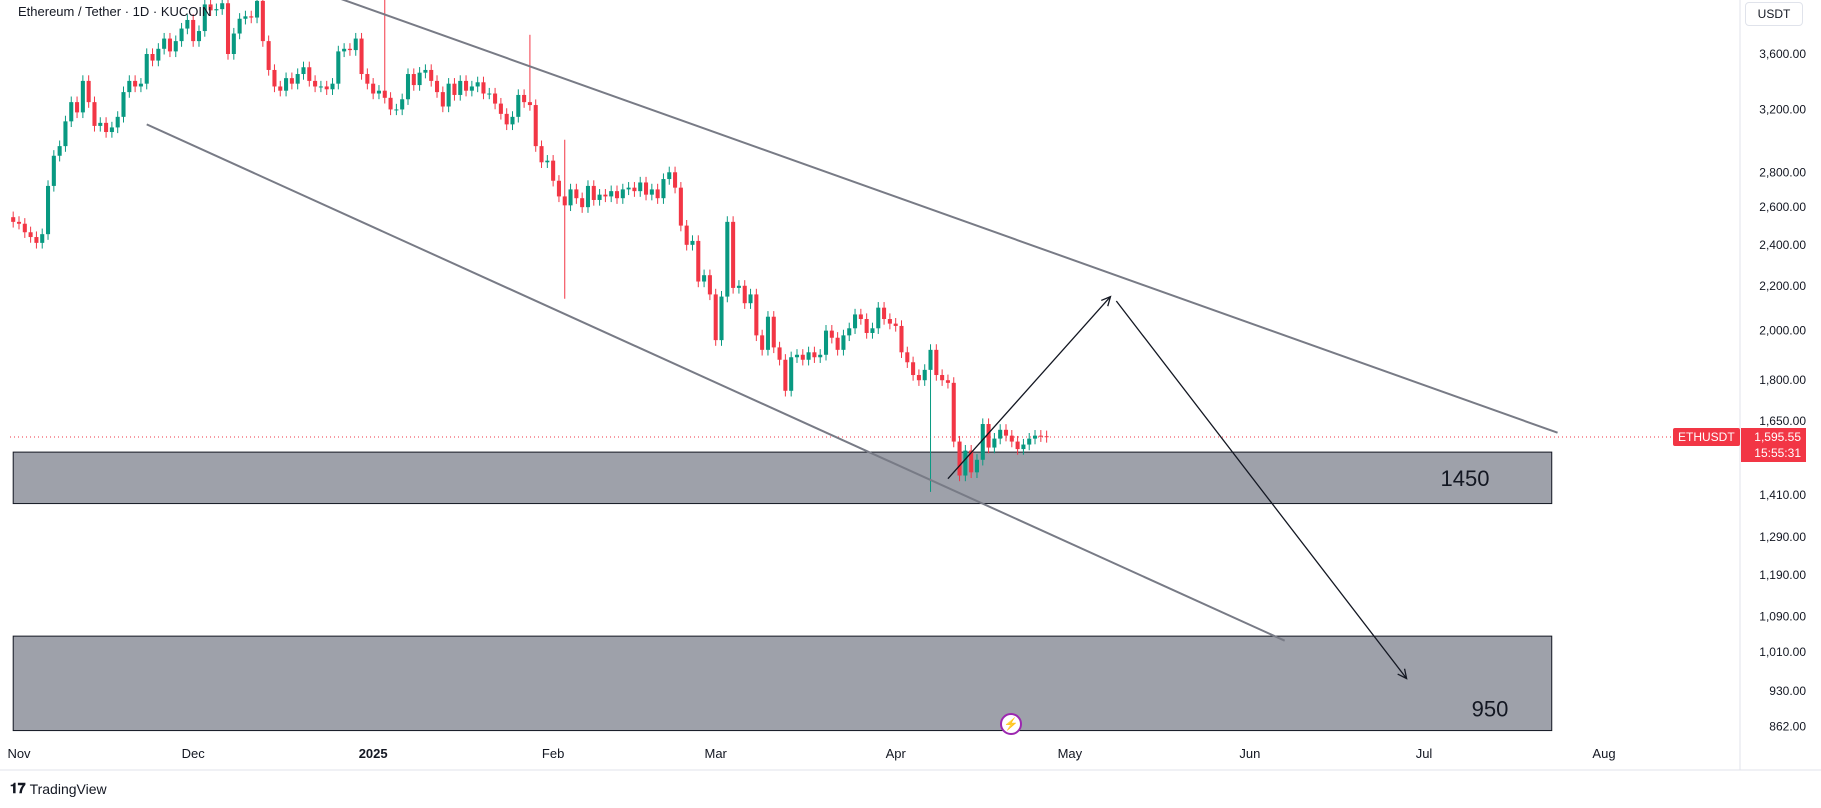 The image size is (1821, 808). What do you see at coordinates (19, 753) in the screenshot?
I see `x-tick-label: Nov` at bounding box center [19, 753].